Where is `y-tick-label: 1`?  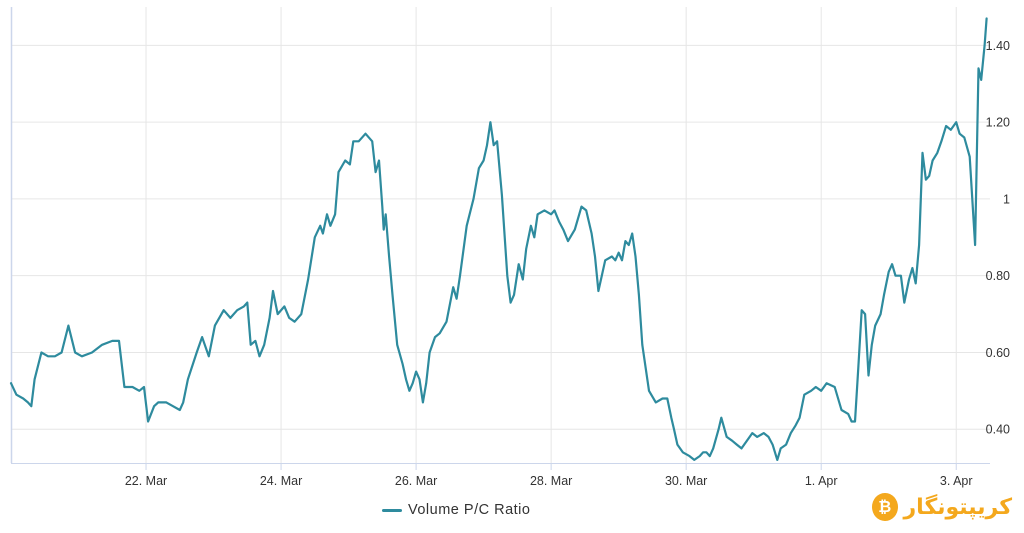
y-tick-label: 1 is located at coordinates (1006, 199).